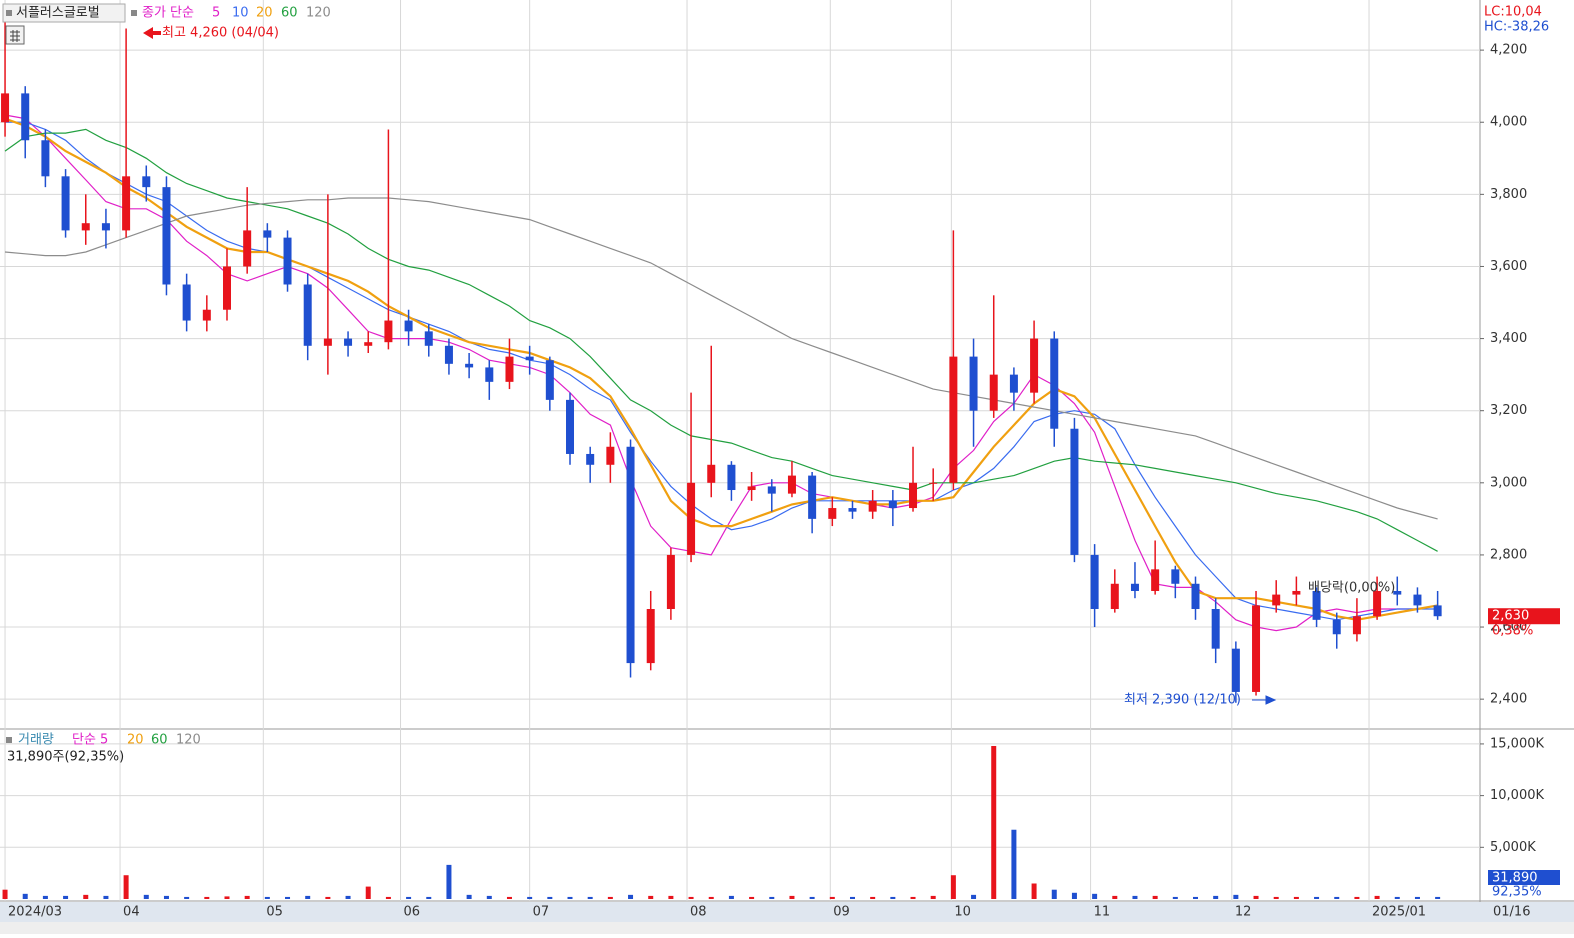 Image resolution: width=1574 pixels, height=938 pixels. I want to click on legend-entry: 5, so click(216, 13).